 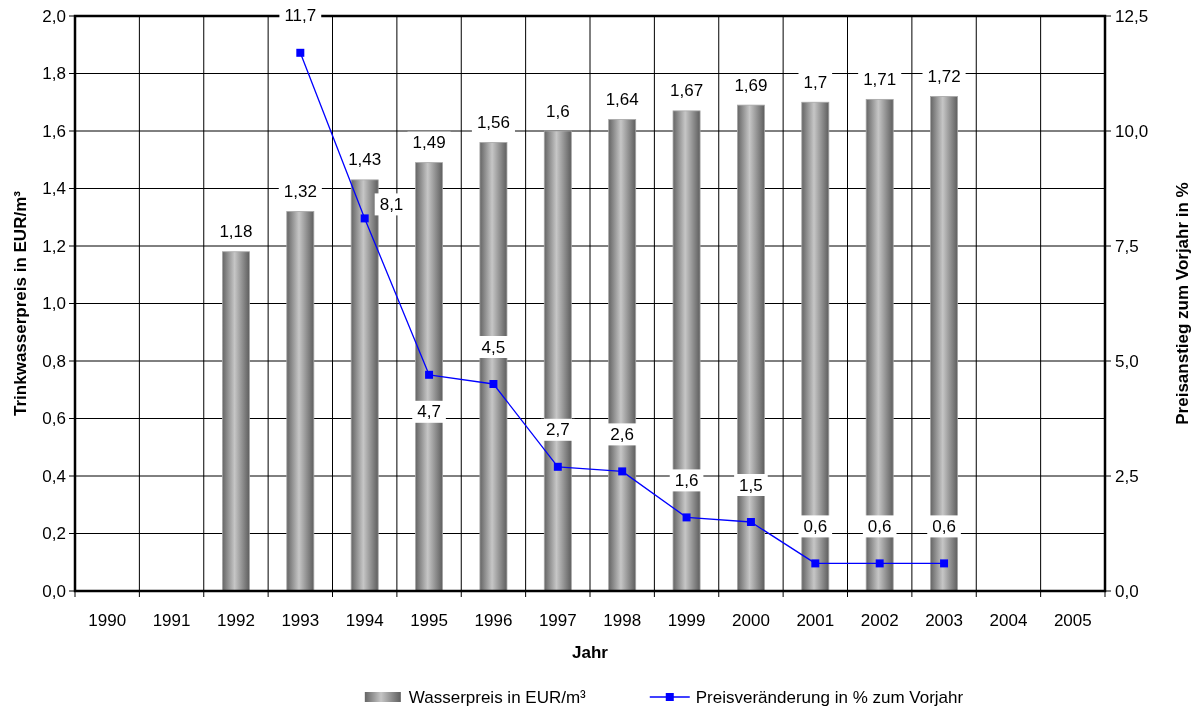 What do you see at coordinates (590, 652) in the screenshot?
I see `x-axis-title: Jahr` at bounding box center [590, 652].